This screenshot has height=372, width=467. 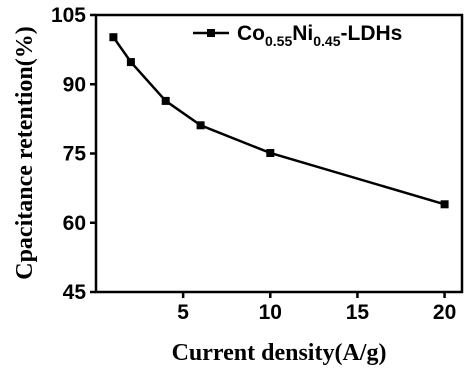 What do you see at coordinates (270, 312) in the screenshot?
I see `x-tick-label: 10` at bounding box center [270, 312].